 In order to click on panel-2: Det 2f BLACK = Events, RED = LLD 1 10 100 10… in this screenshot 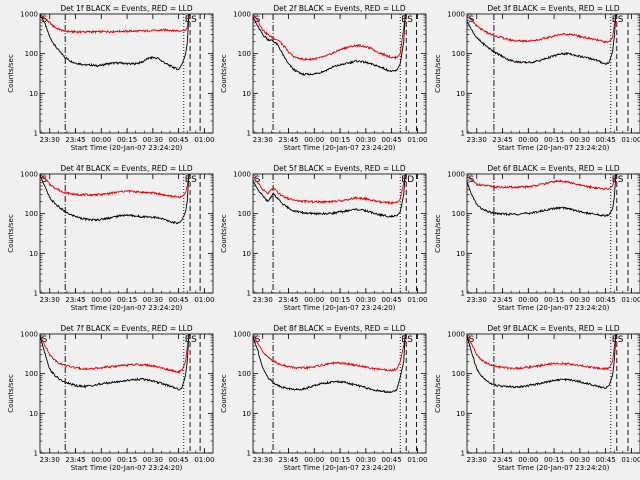, I will do `click(324, 78)`.